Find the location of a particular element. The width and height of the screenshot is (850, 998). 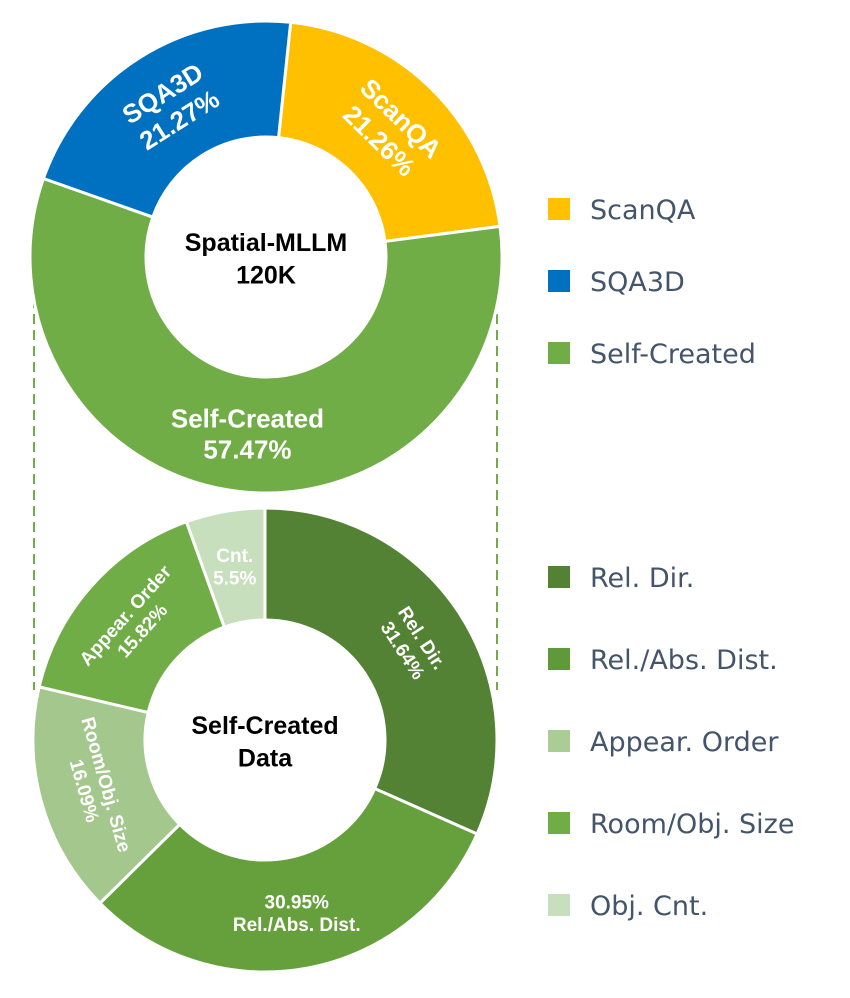

legend-item-self-created: Self-Created is located at coordinates (652, 354).